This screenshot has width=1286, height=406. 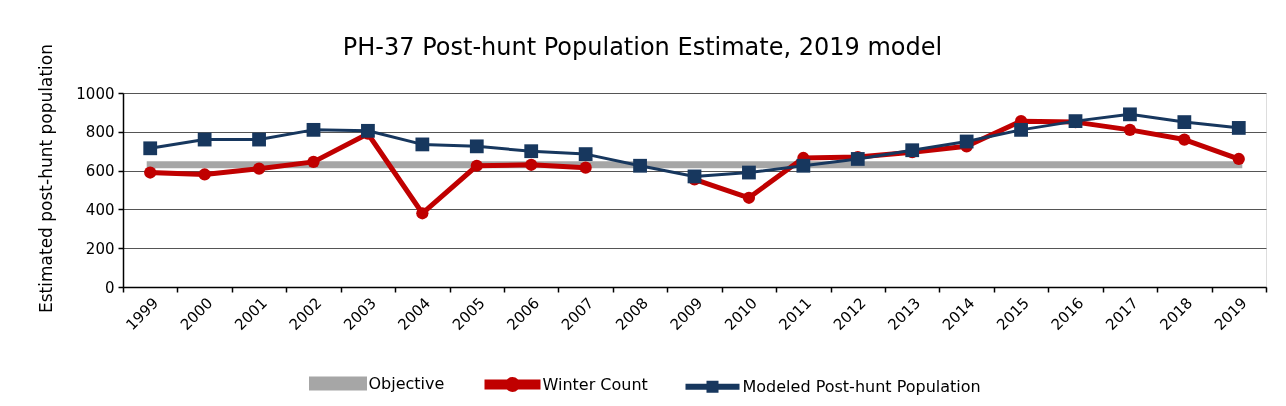 What do you see at coordinates (595, 384) in the screenshot?
I see `legend-label: Winter Count` at bounding box center [595, 384].